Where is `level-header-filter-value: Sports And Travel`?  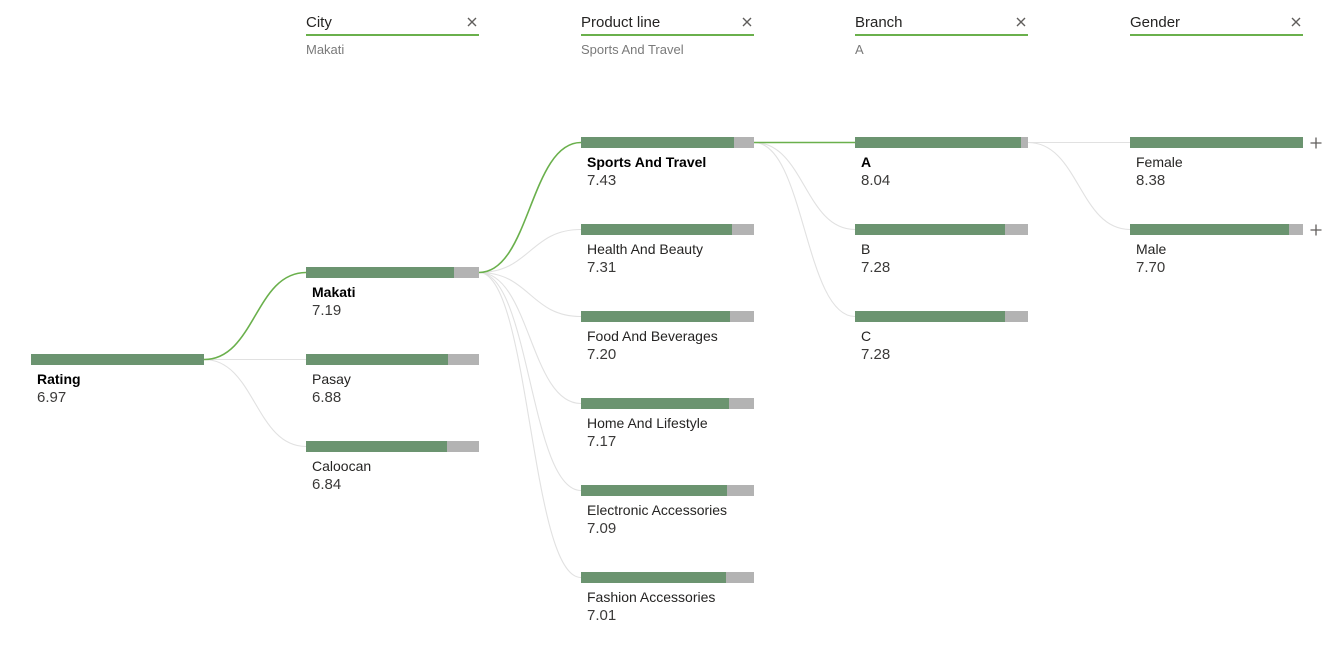 level-header-filter-value: Sports And Travel is located at coordinates (632, 49).